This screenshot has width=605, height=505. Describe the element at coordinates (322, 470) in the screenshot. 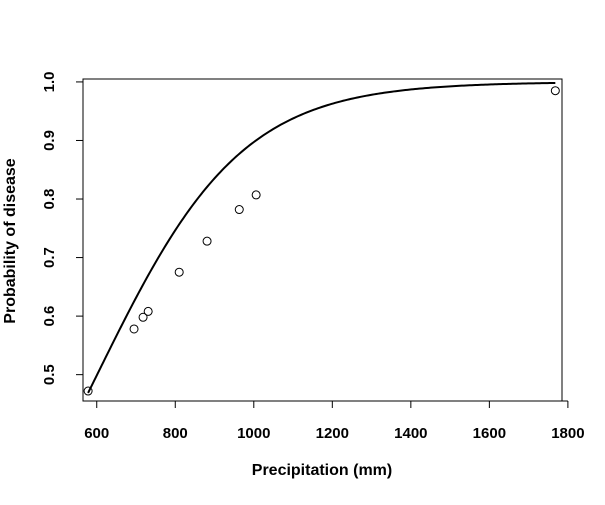

I see `x-axis-title: Precipitation (mm)` at that location.